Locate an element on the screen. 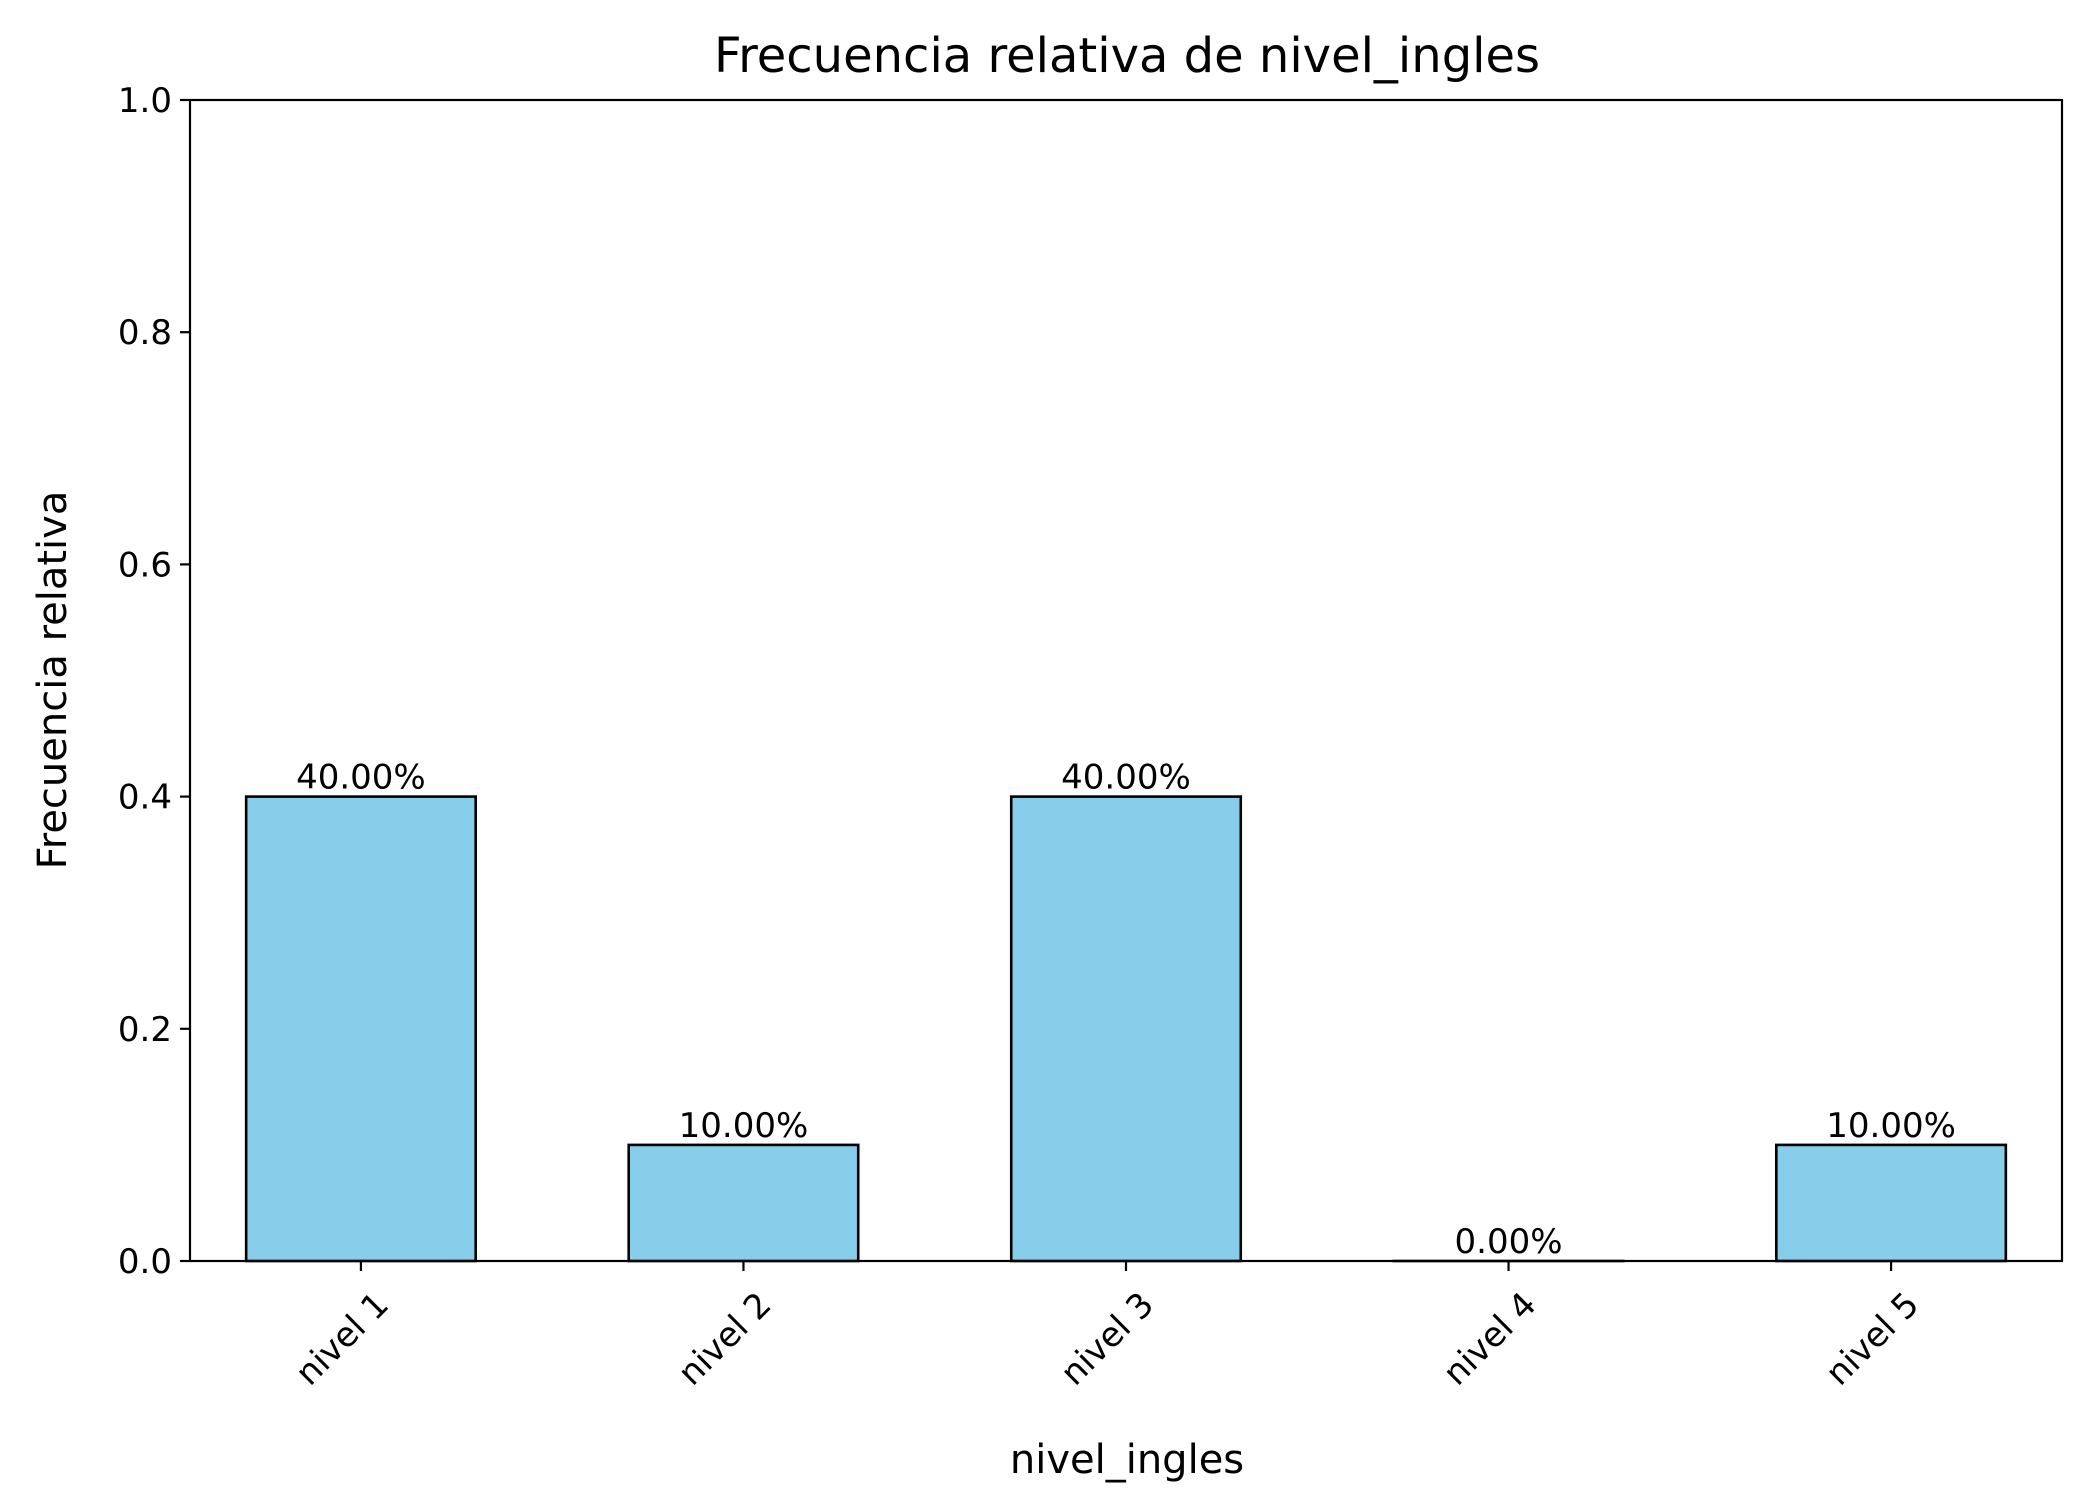 This screenshot has width=2080, height=1509. bar-value-label: 0.00% is located at coordinates (1509, 1242).